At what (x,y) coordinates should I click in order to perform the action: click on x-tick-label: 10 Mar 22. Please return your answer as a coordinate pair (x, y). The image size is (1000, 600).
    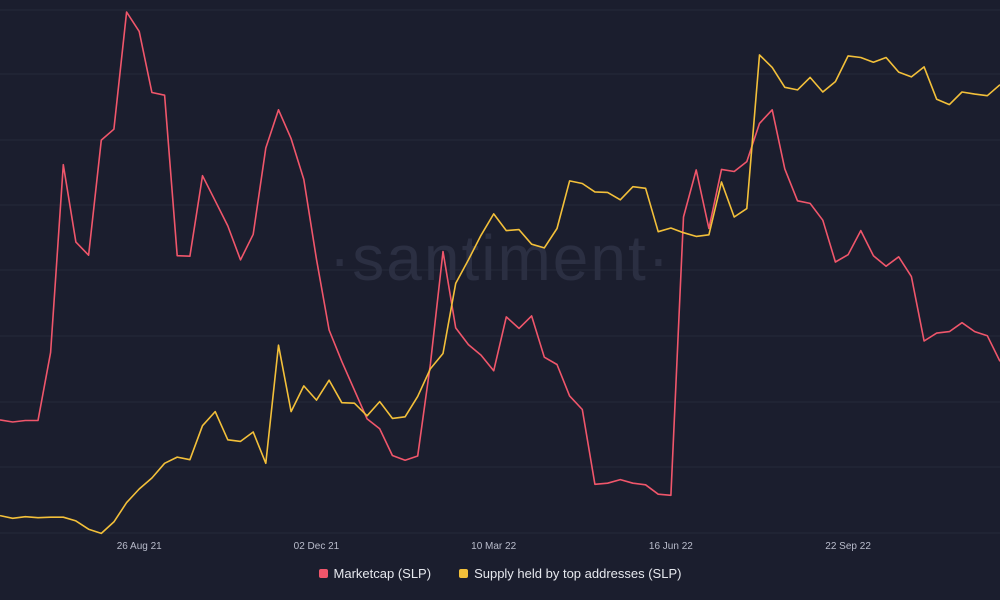
    Looking at the image, I should click on (493, 546).